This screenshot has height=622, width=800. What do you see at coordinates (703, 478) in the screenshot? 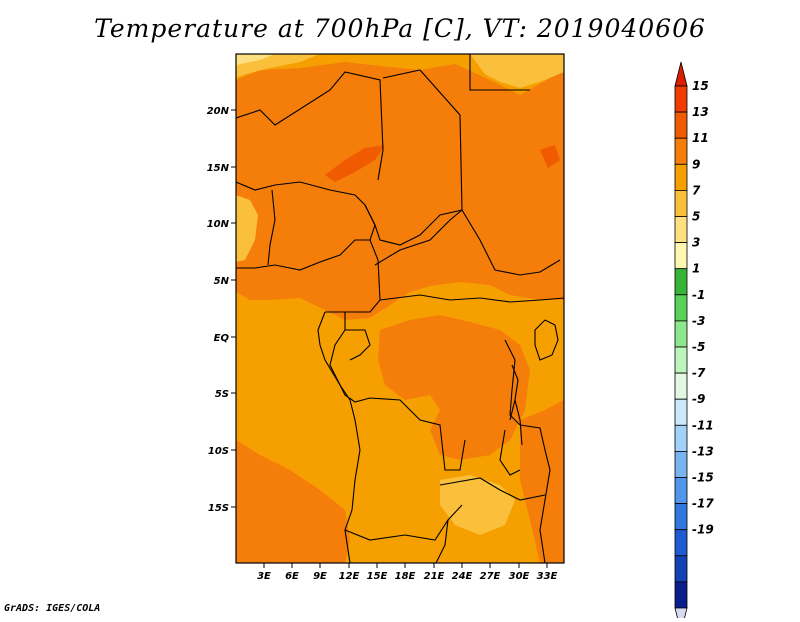
I see `legend-label: -15` at bounding box center [703, 478].